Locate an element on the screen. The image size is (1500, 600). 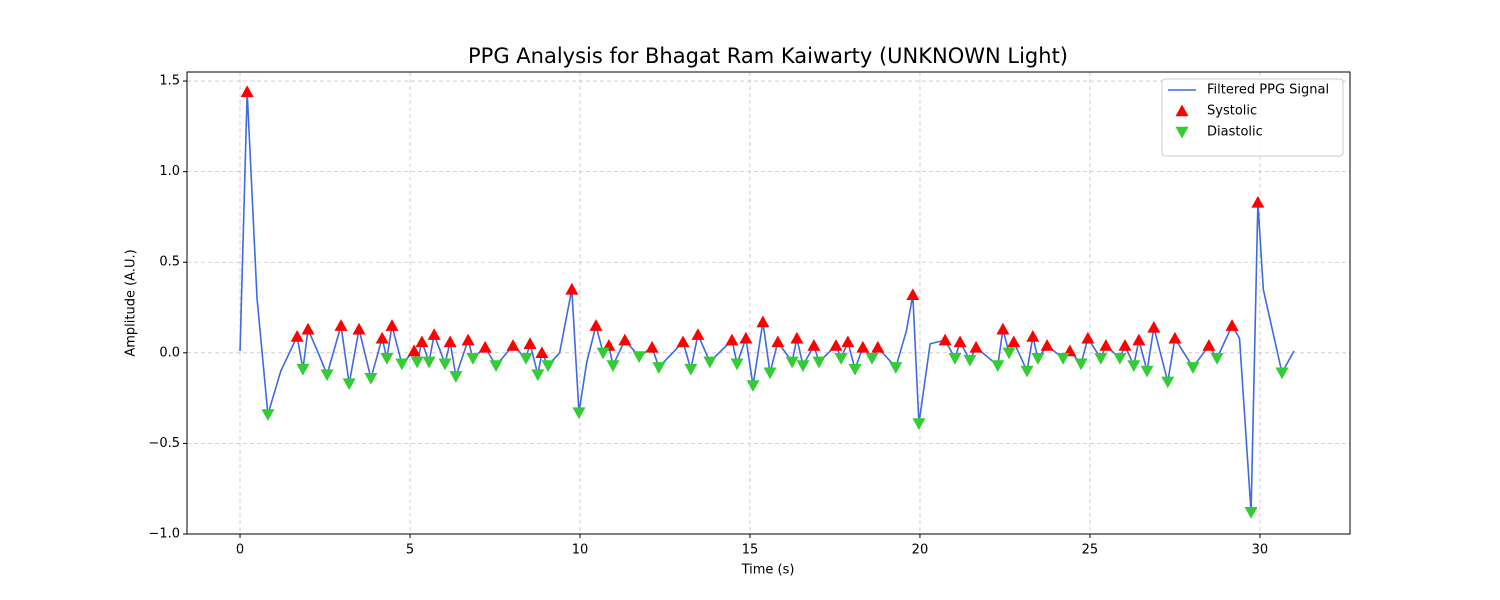
y-tick-label: −1.0 is located at coordinates (164, 534).